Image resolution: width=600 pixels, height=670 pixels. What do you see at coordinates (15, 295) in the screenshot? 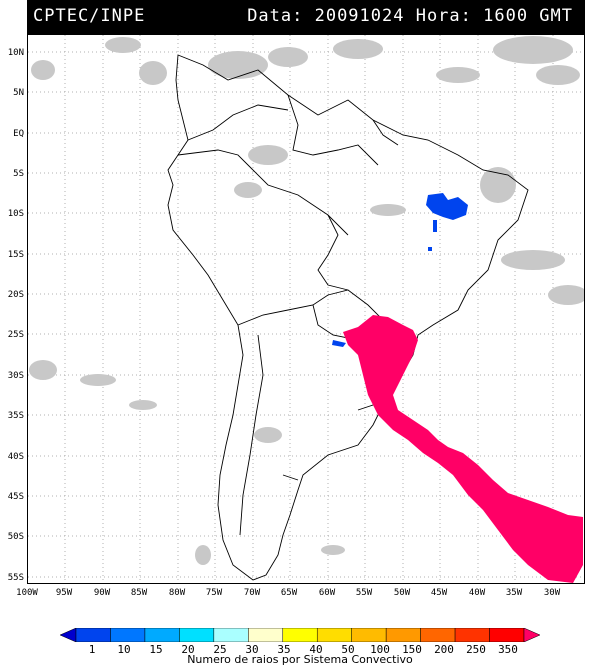
I see `lat-label: 20S` at bounding box center [15, 295].